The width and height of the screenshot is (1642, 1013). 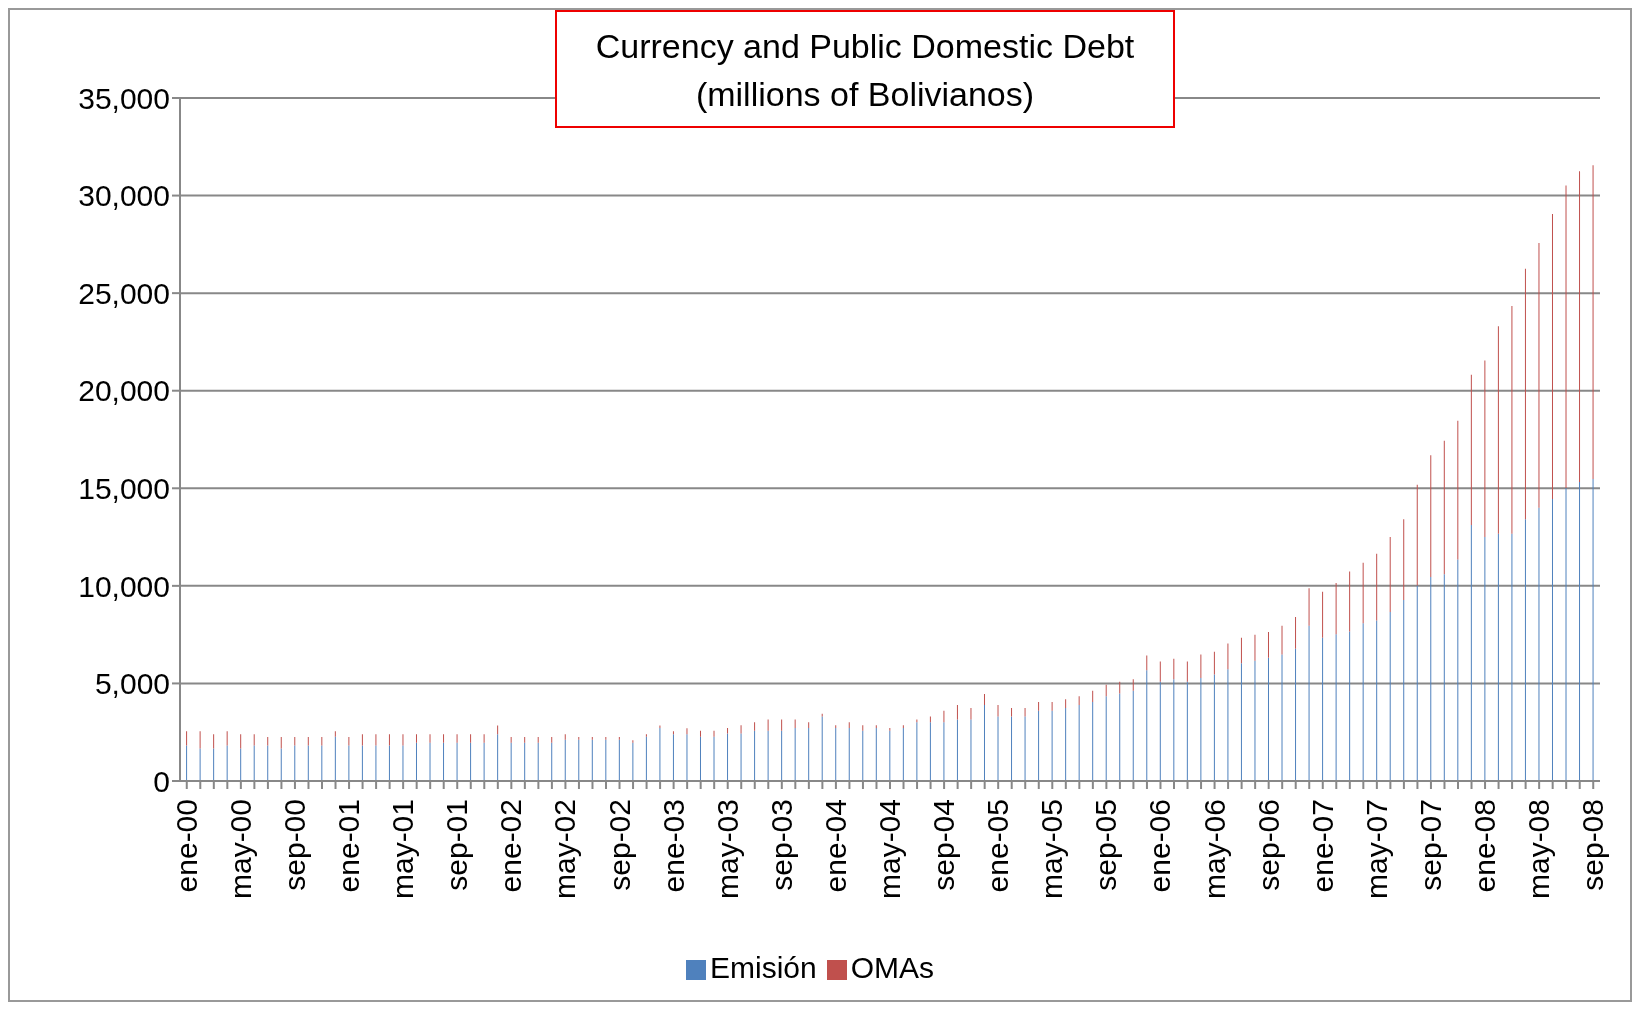 I want to click on y-tick-label: 15,000, so click(x=124, y=488).